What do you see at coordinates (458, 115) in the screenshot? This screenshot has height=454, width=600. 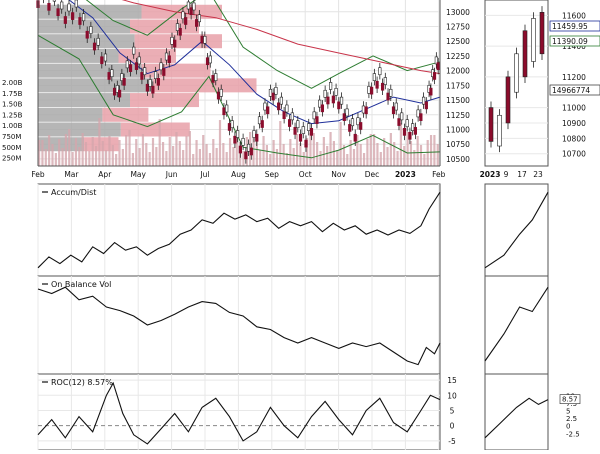 I see `y-tick-label: 11250` at bounding box center [458, 115].